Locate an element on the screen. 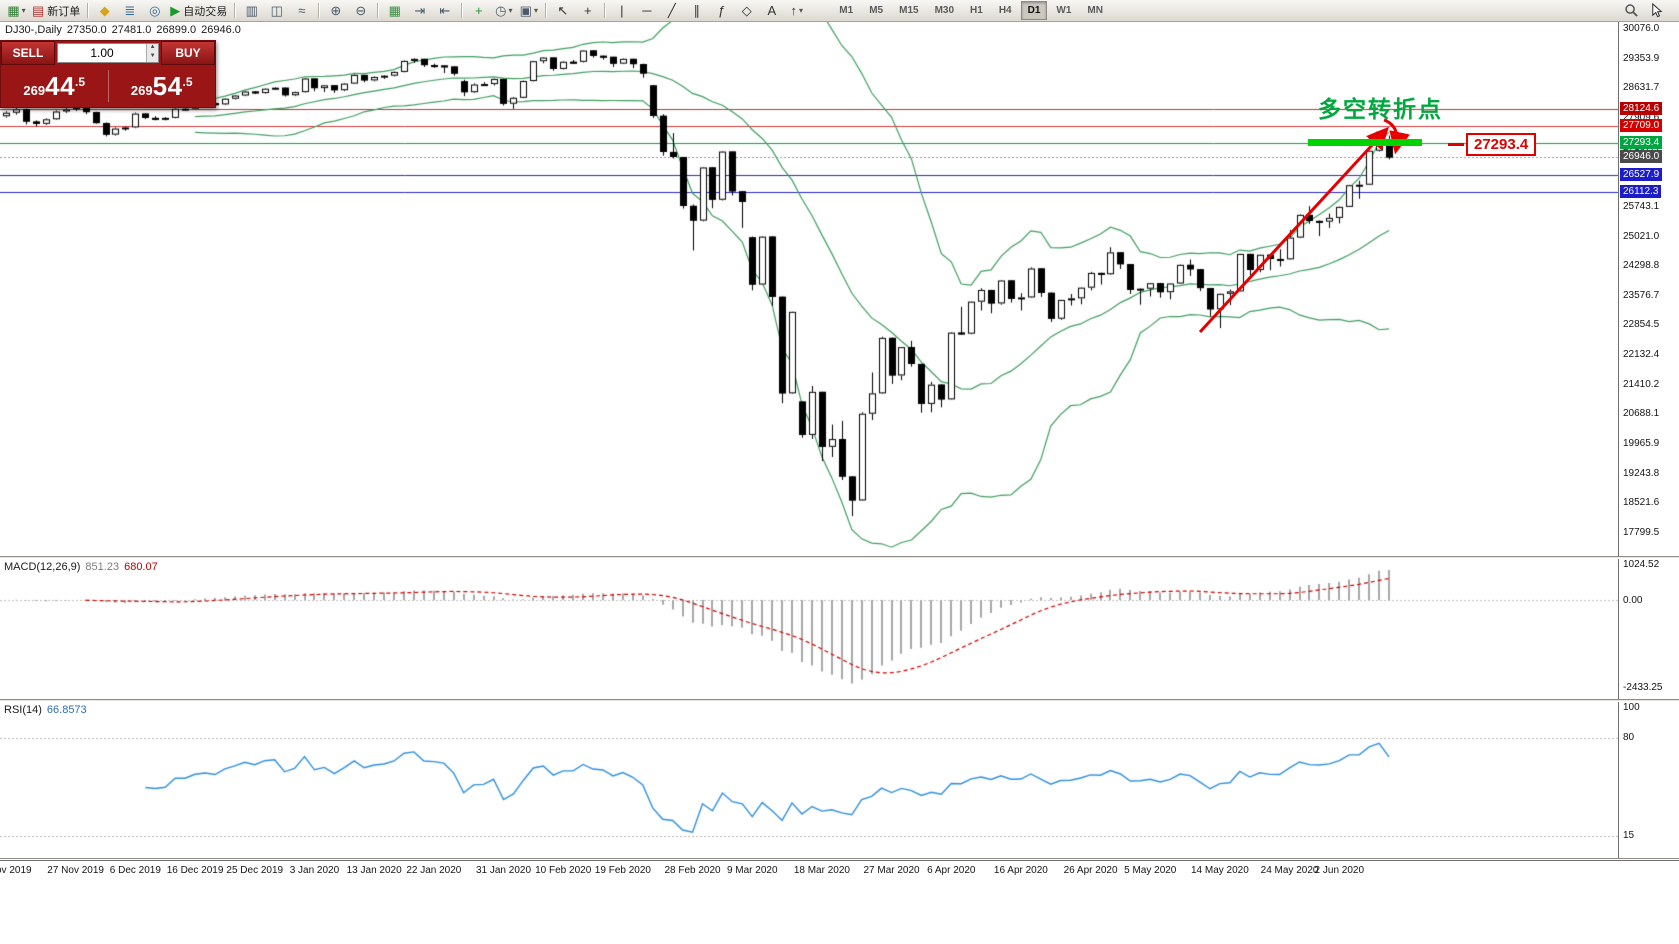 This screenshot has width=1679, height=944. volume-input is located at coordinates (102, 53).